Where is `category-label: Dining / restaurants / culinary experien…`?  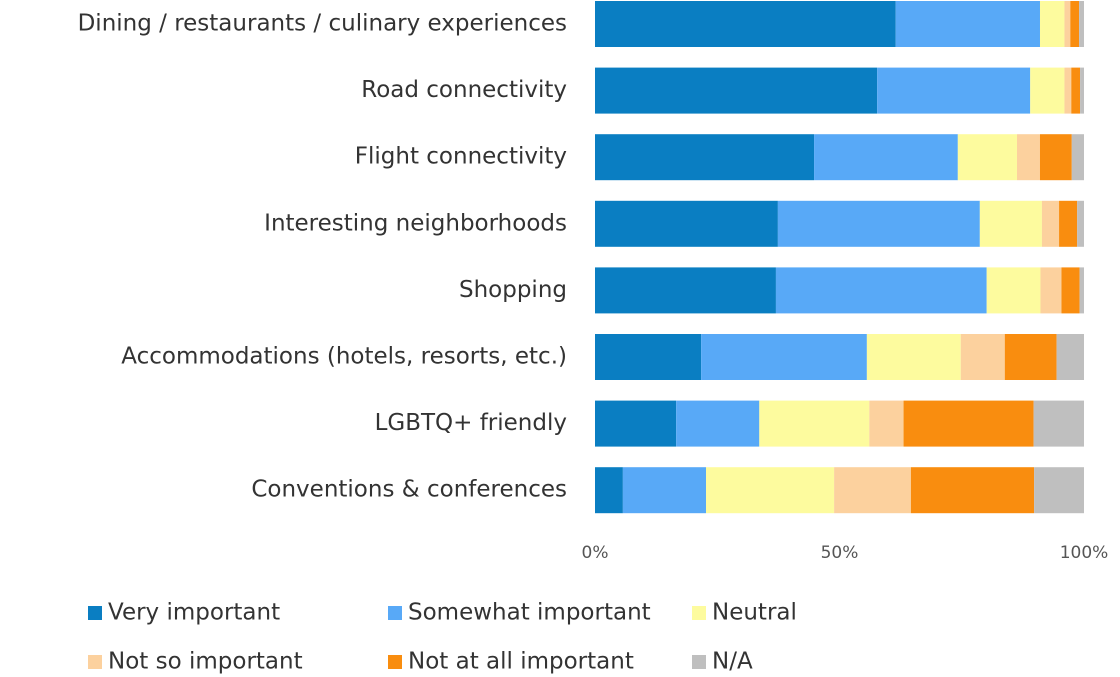
category-label: Dining / restaurants / culinary experien… is located at coordinates (322, 24).